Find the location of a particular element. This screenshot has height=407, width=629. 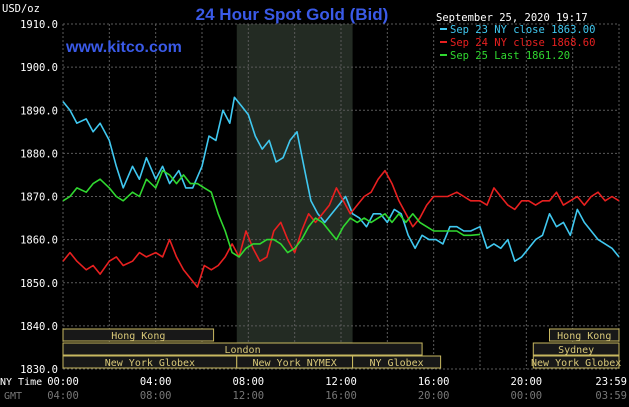

x-tick-ny: 20:00 is located at coordinates (527, 382).